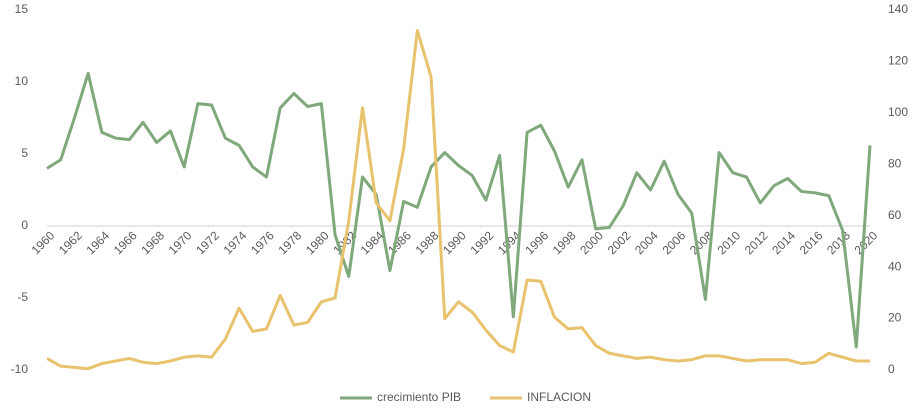 The width and height of the screenshot is (917, 408). I want to click on x-tick-label: 2000, so click(591, 242).